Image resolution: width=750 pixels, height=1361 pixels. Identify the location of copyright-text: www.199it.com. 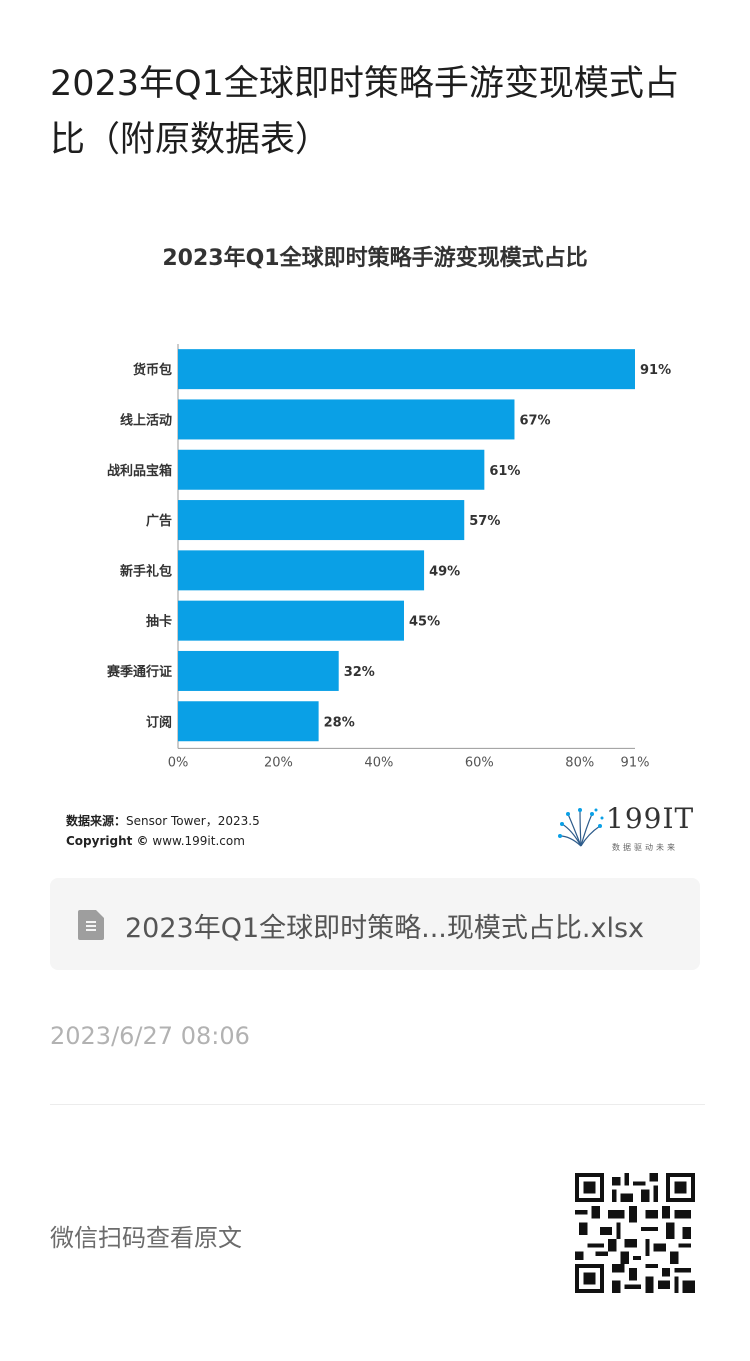
(198, 841).